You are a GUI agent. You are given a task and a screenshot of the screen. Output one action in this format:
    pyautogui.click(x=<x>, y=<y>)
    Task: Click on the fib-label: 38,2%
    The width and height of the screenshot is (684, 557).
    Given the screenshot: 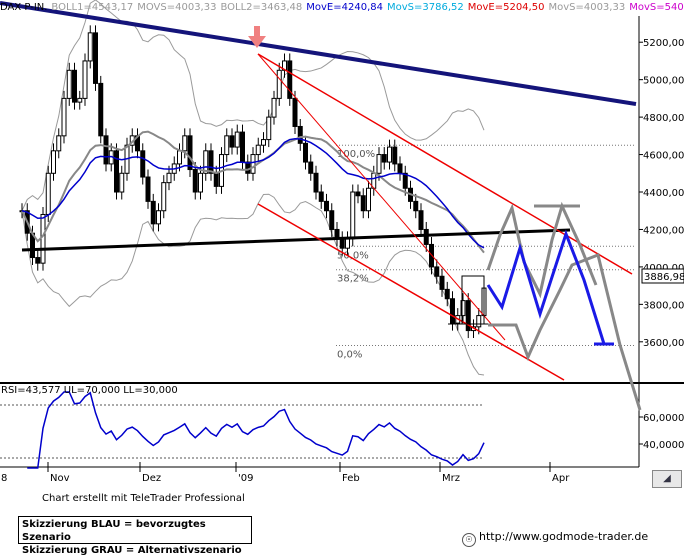 What is the action you would take?
    pyautogui.click(x=353, y=279)
    